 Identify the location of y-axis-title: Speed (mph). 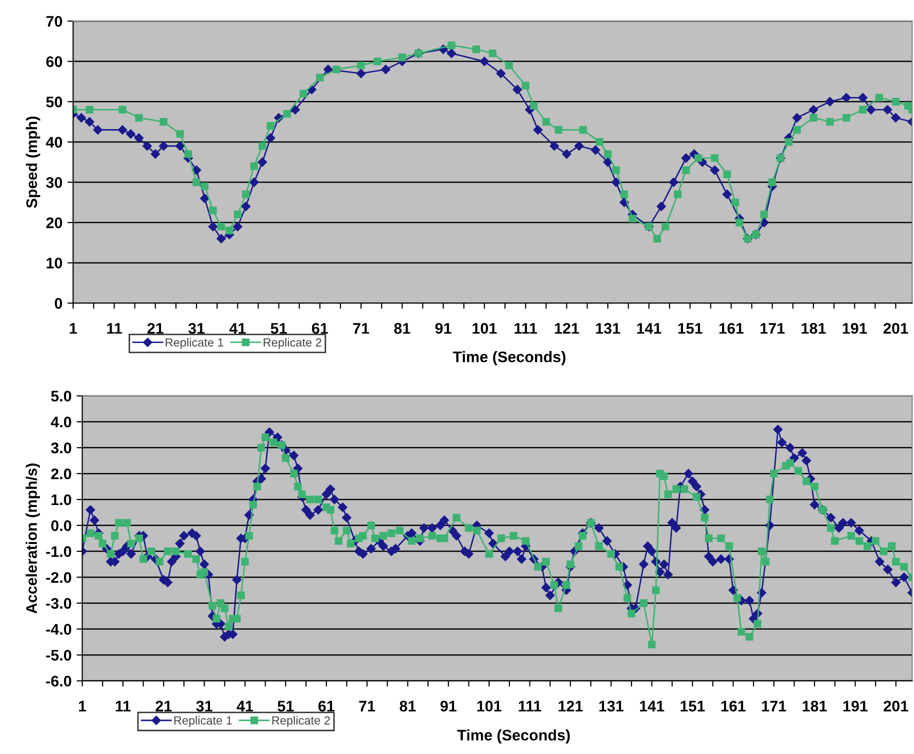
(33, 162).